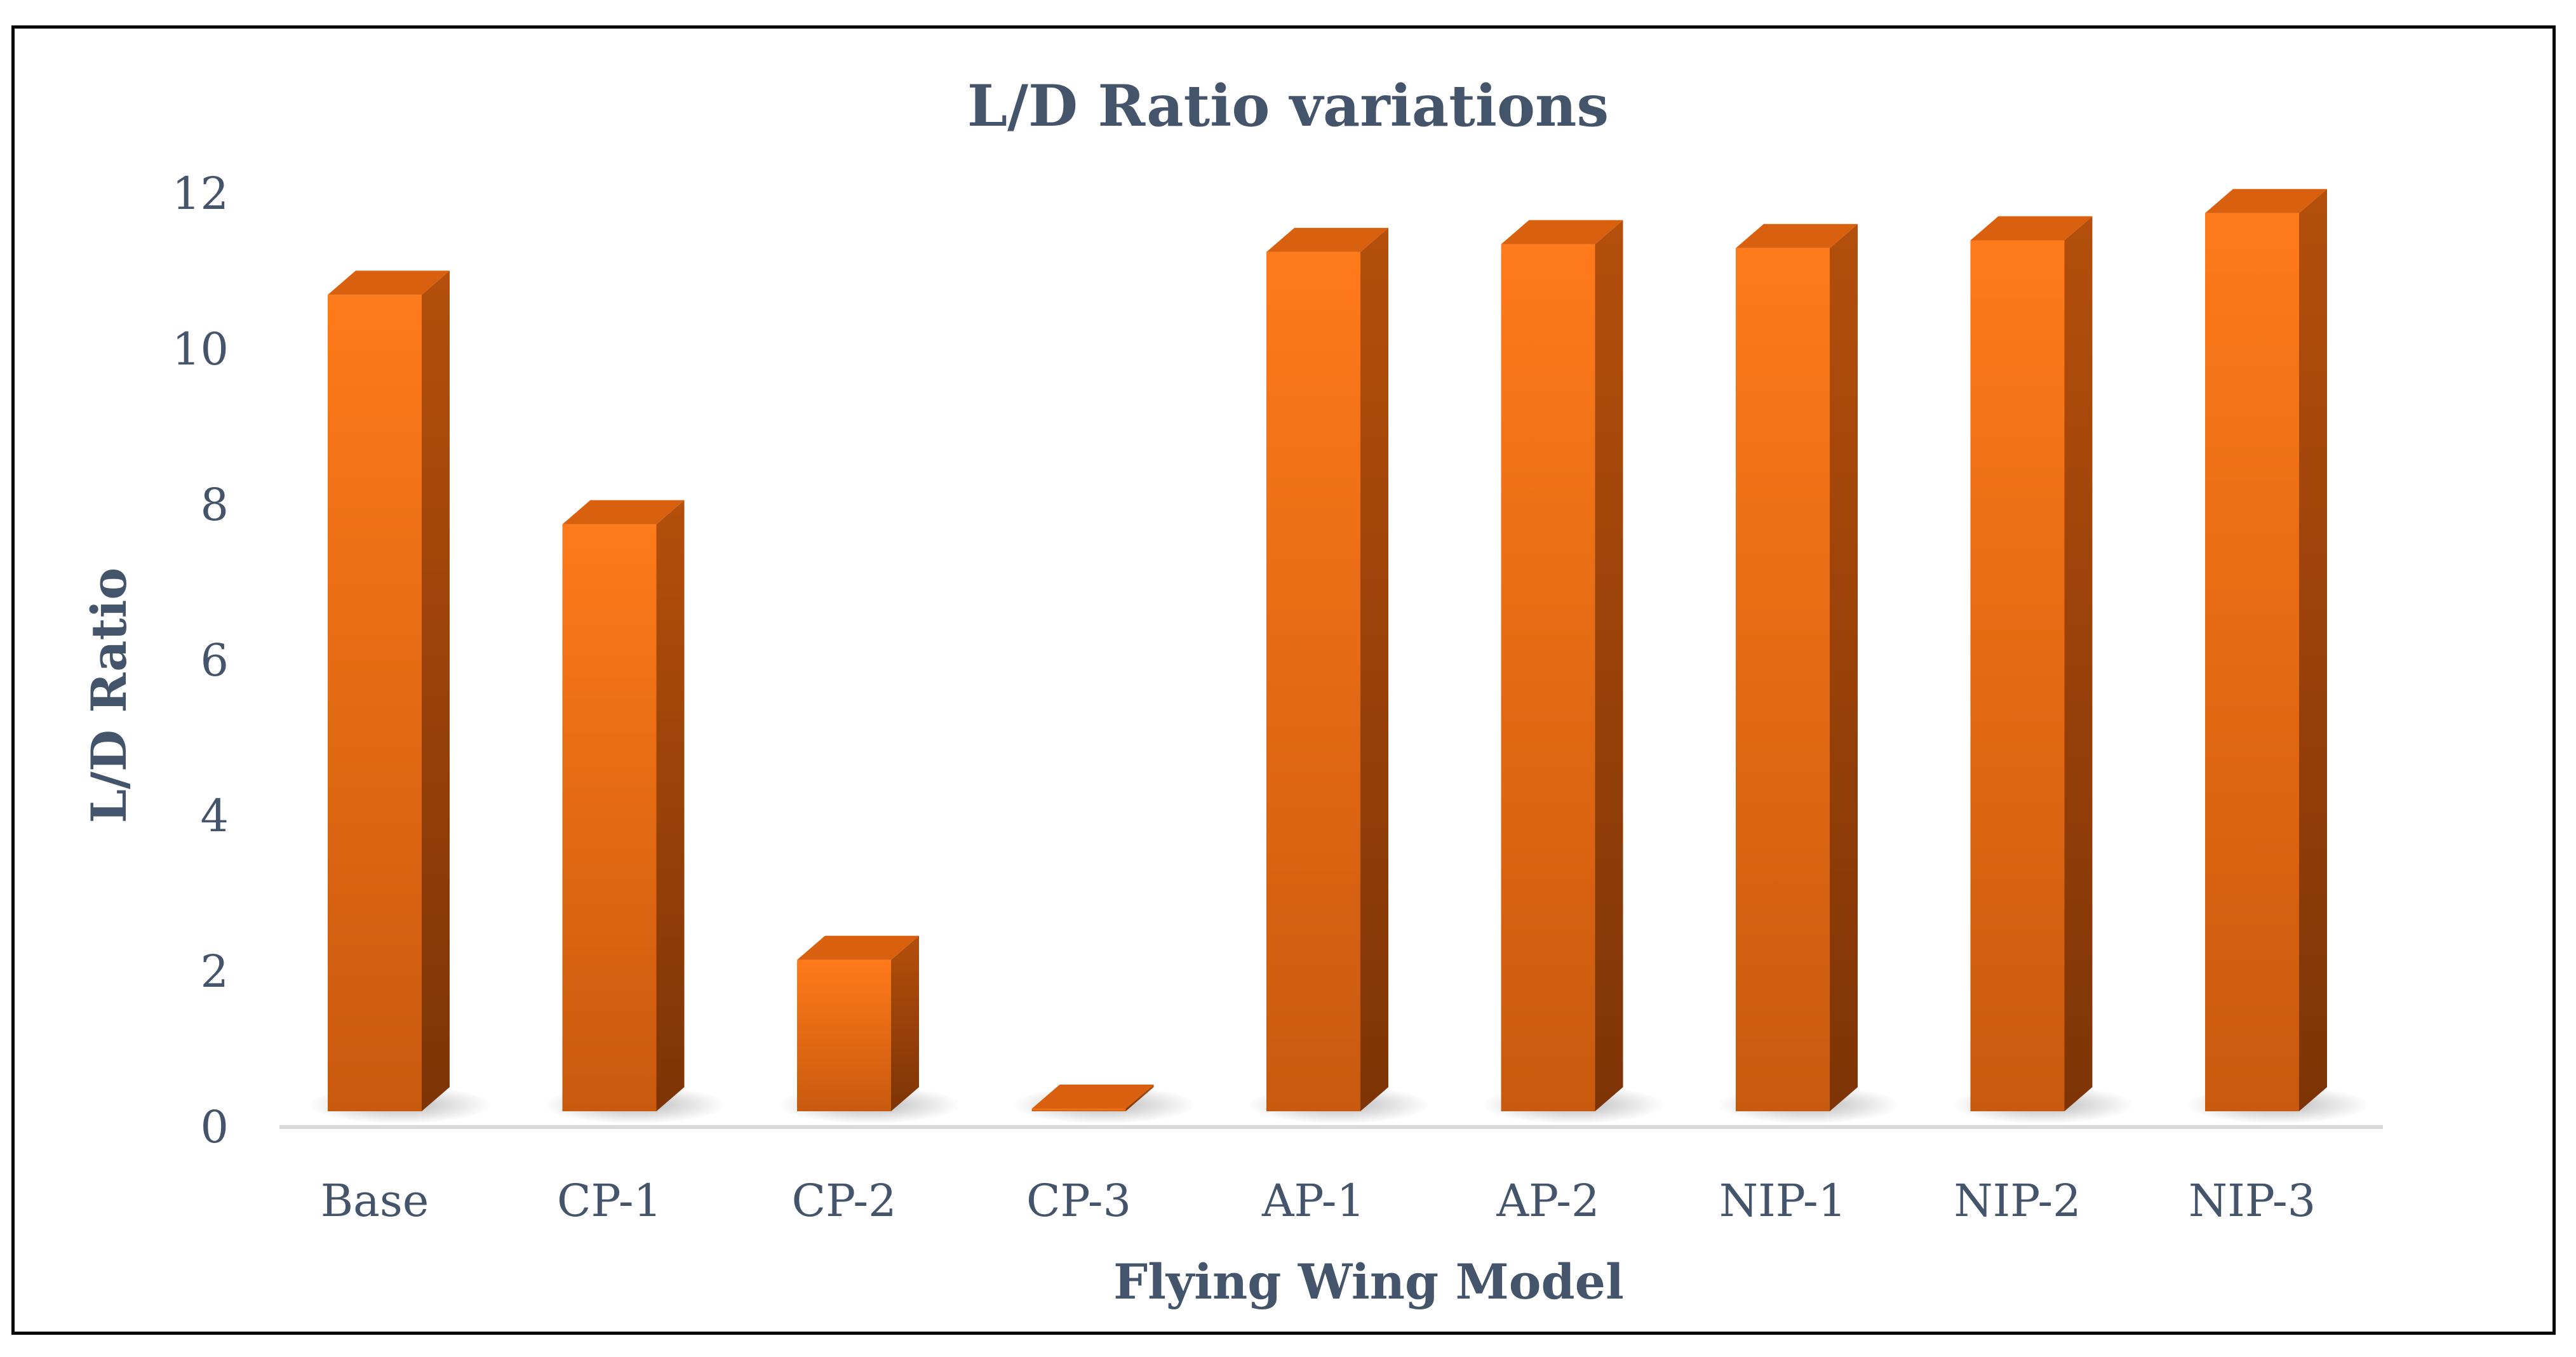  I want to click on x-tick-label: CP-1, so click(609, 1201).